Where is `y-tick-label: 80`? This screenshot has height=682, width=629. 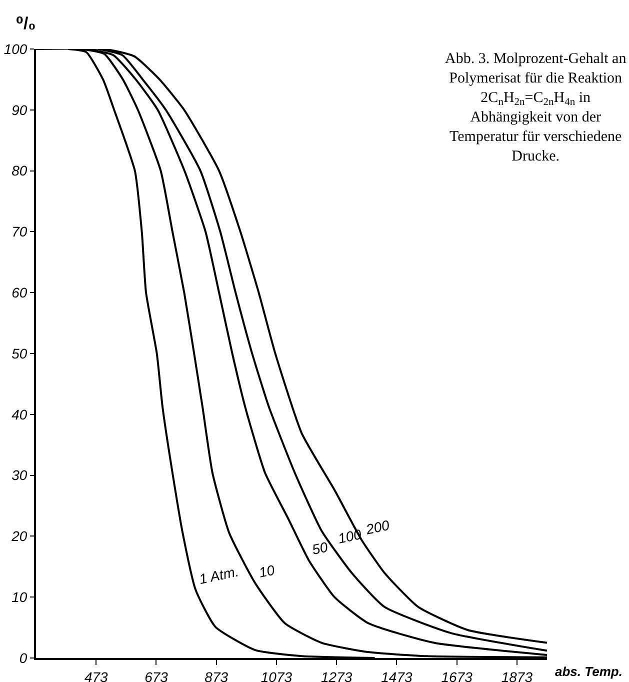 y-tick-label: 80 is located at coordinates (20, 170).